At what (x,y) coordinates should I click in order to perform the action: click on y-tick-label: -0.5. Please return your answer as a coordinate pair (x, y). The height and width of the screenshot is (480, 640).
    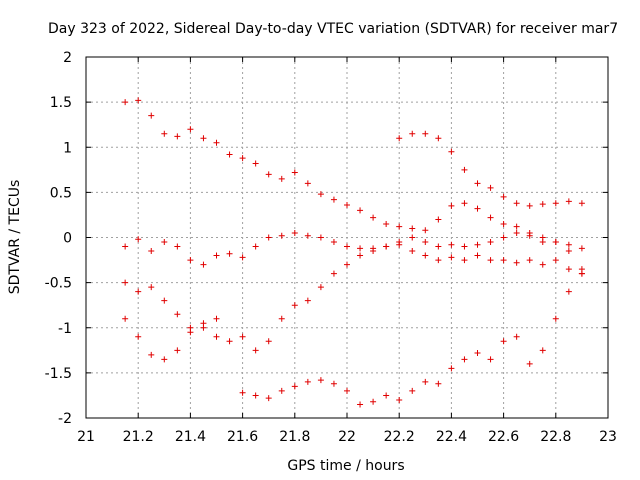
    Looking at the image, I should click on (58, 284).